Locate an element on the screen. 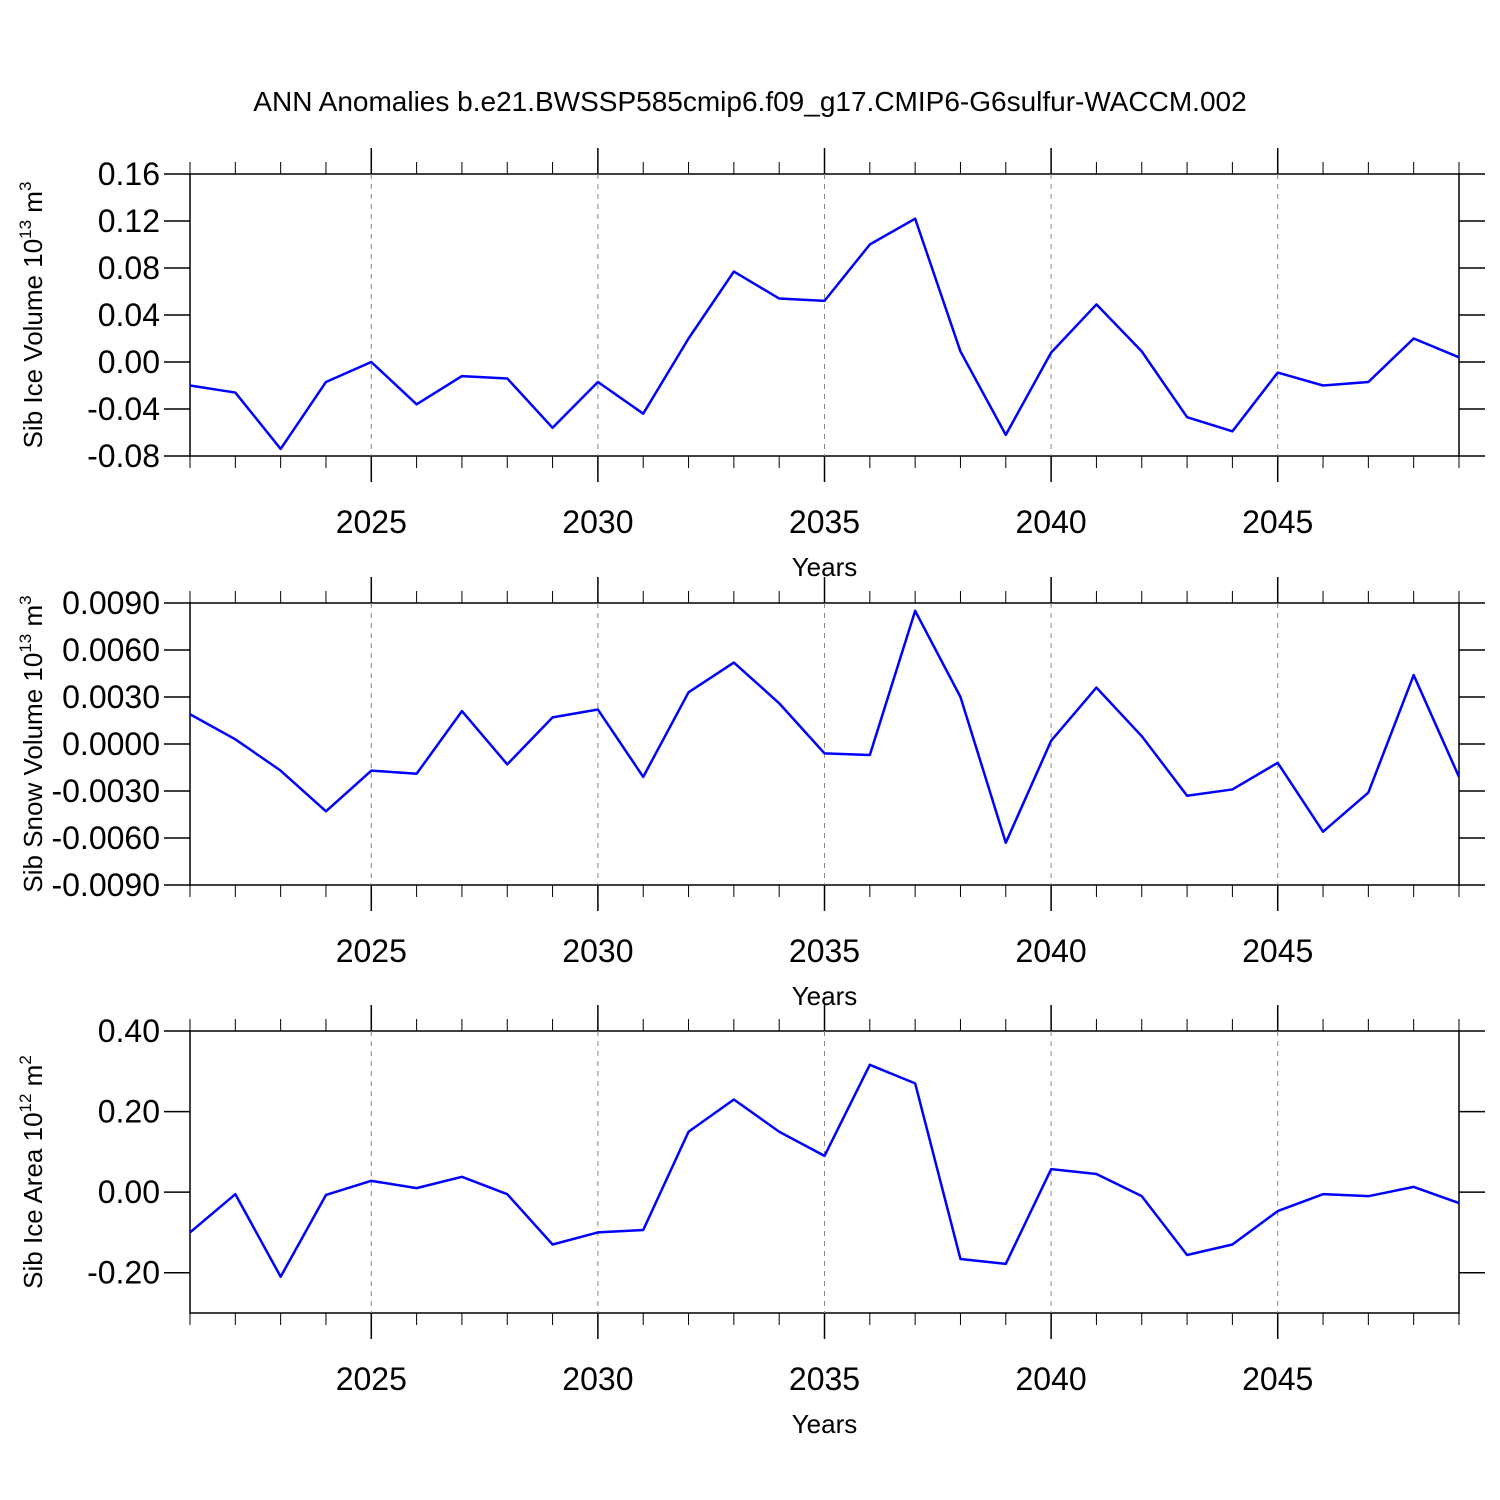 This screenshot has height=1500, width=1500. y-tick-label: -0.0060 is located at coordinates (105, 838).